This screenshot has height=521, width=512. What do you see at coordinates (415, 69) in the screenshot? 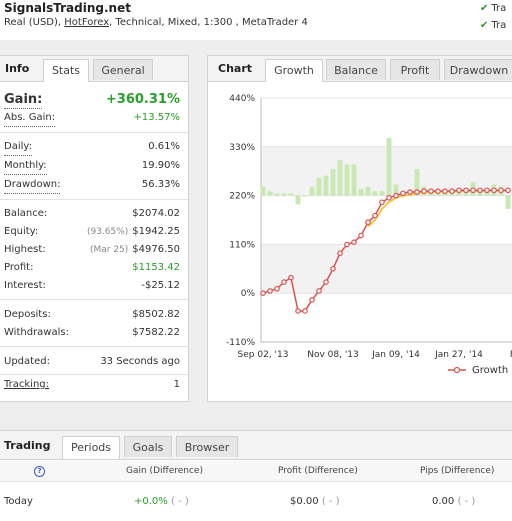
I see `tab-profit: Profit` at bounding box center [415, 69].